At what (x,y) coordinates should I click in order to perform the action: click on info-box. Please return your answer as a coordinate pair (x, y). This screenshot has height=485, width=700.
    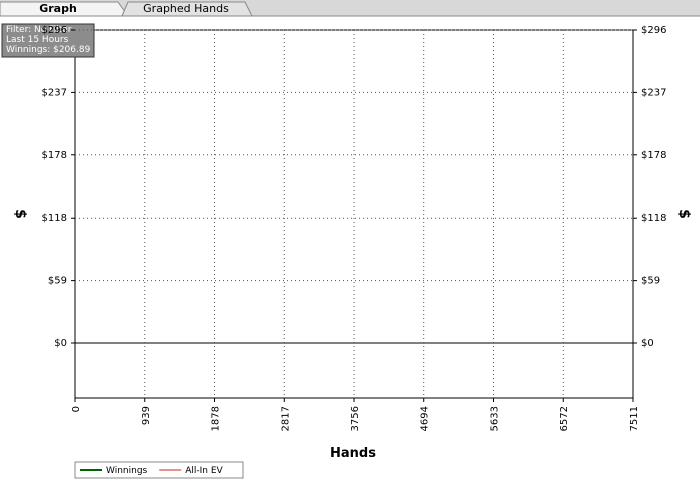
    Looking at the image, I should click on (48, 40).